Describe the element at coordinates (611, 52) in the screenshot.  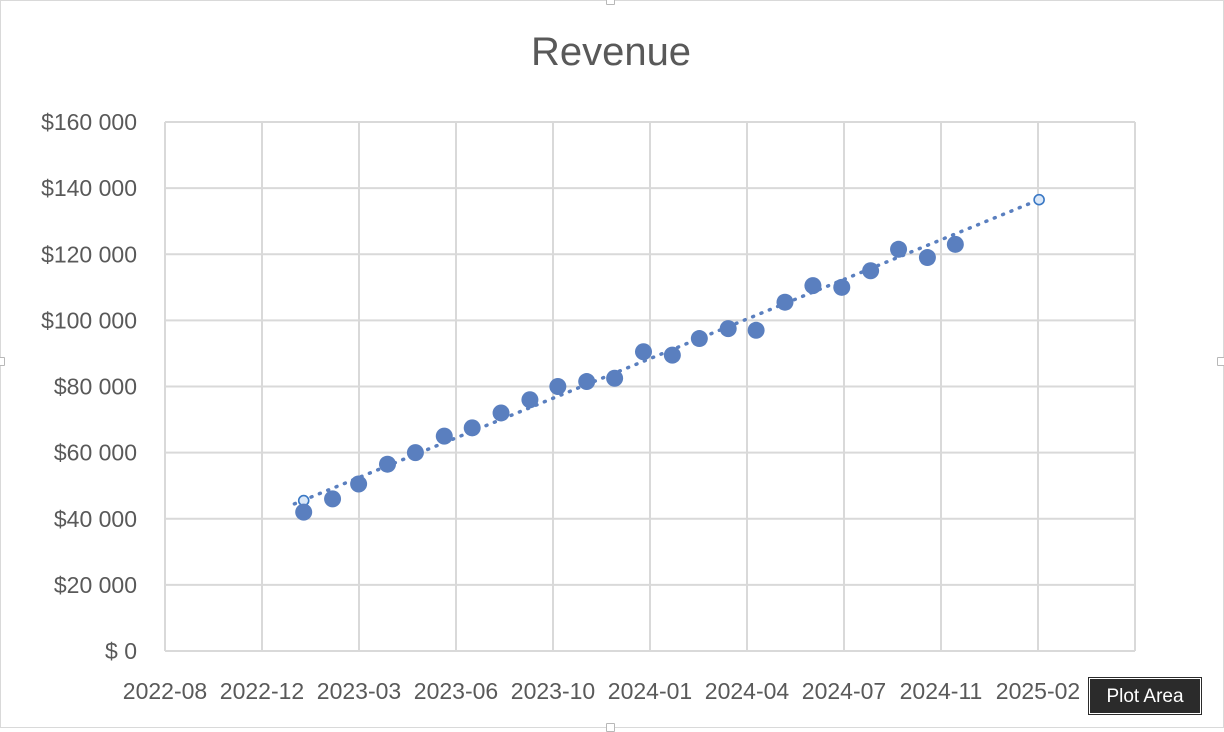
I see `chart-title: Revenue` at that location.